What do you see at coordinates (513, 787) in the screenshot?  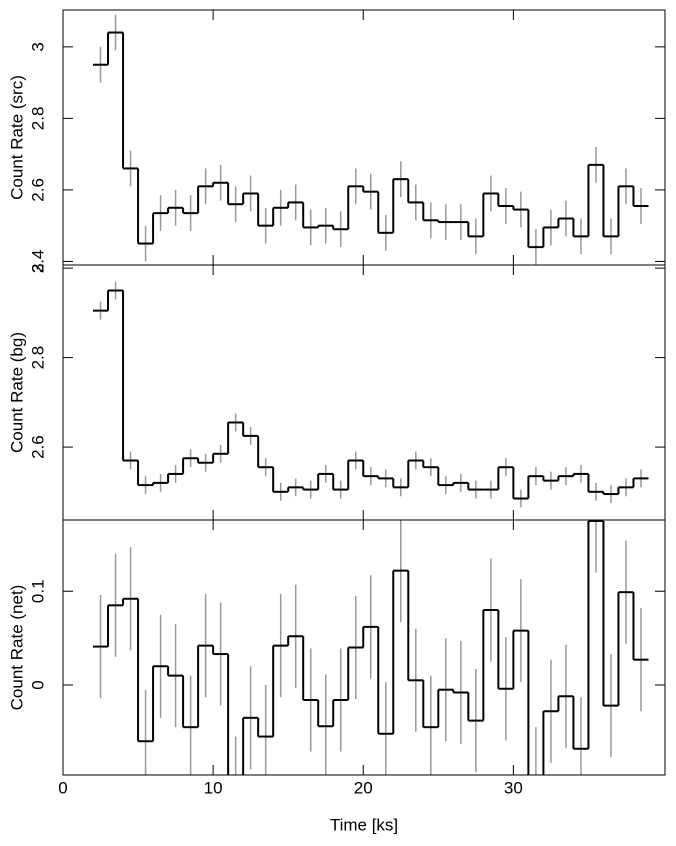 I see `x-tick-label: 30` at bounding box center [513, 787].